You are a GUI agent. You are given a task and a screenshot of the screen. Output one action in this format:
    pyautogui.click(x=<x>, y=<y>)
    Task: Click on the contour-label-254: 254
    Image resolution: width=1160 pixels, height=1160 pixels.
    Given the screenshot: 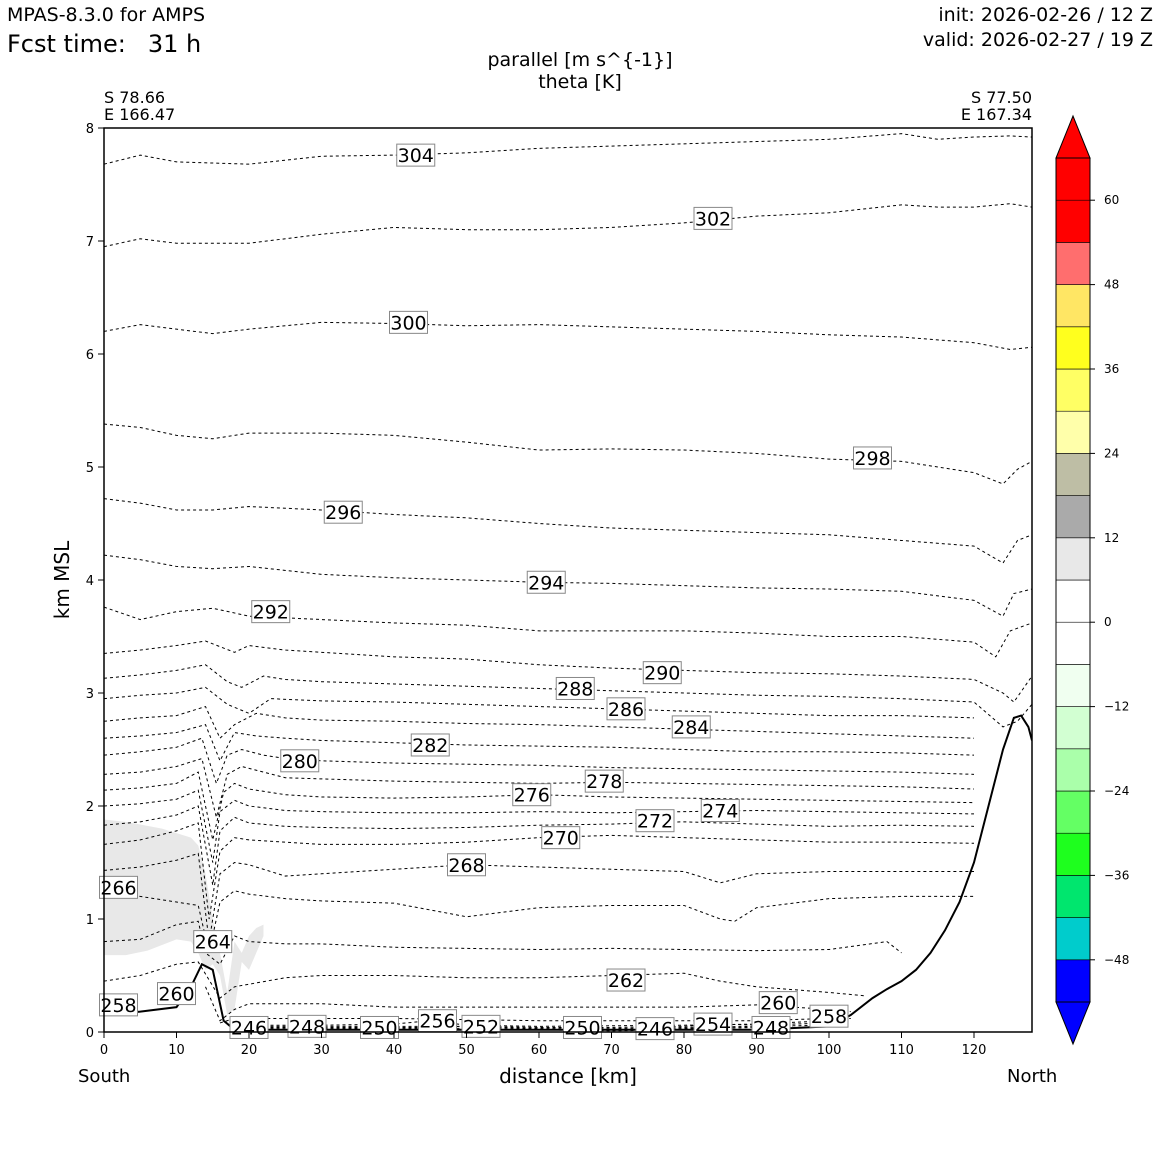 What is the action you would take?
    pyautogui.click(x=713, y=1025)
    